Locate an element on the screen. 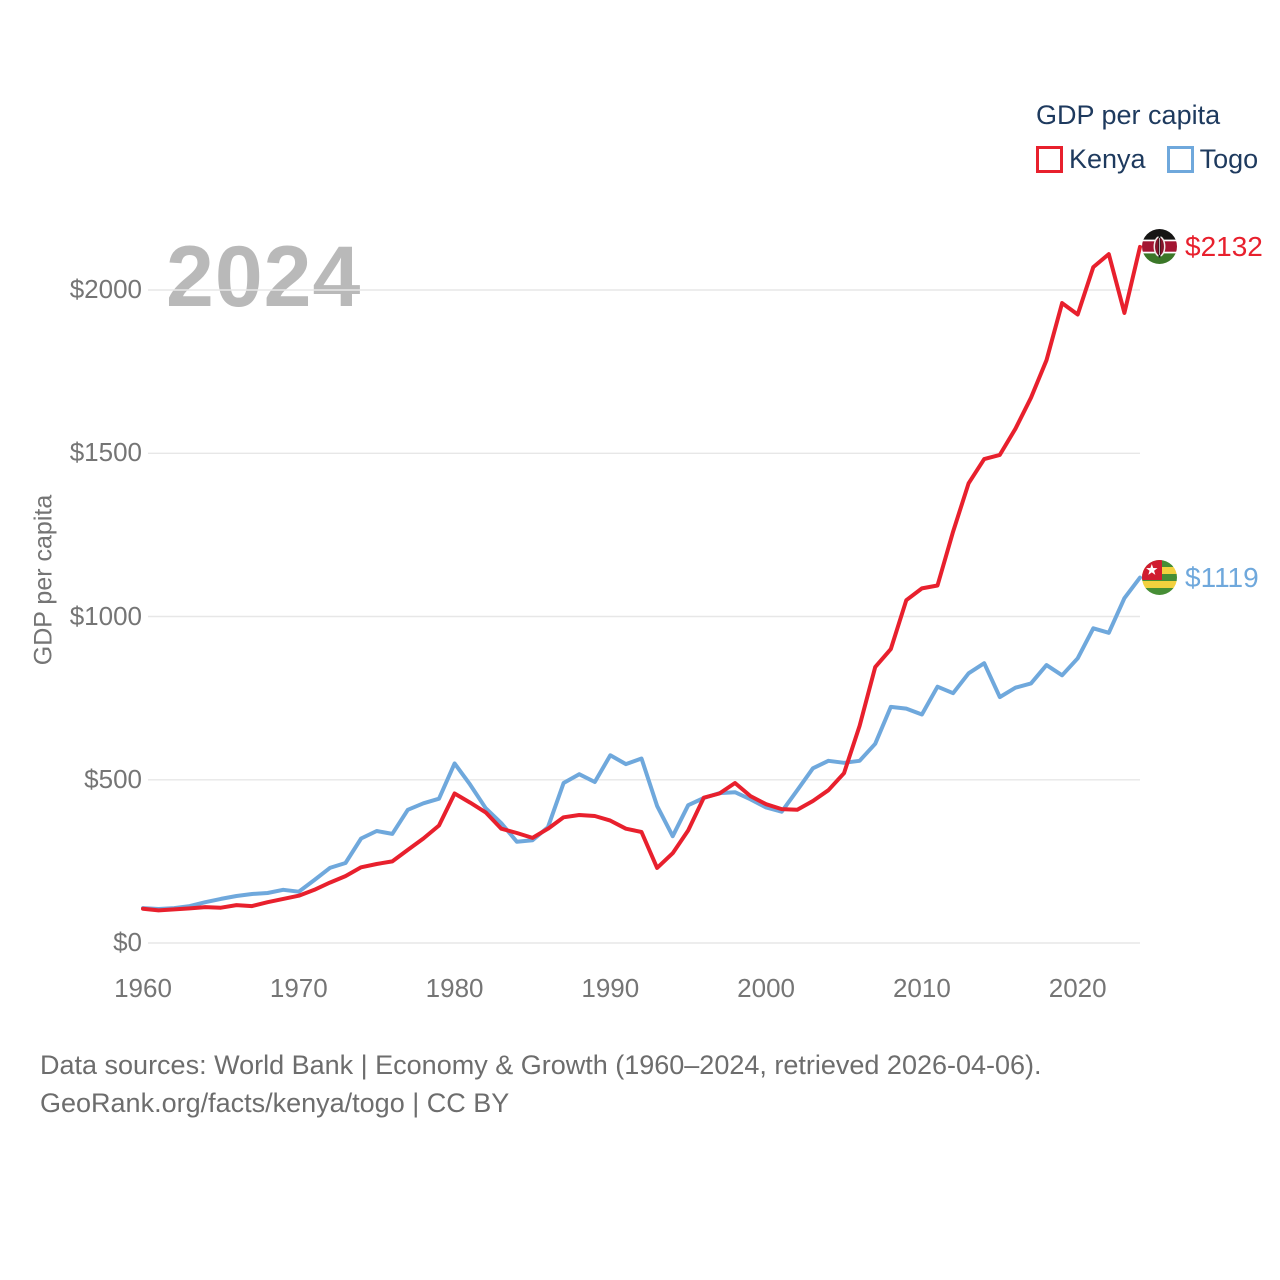  legend-title: GDP per capita is located at coordinates (1128, 115).